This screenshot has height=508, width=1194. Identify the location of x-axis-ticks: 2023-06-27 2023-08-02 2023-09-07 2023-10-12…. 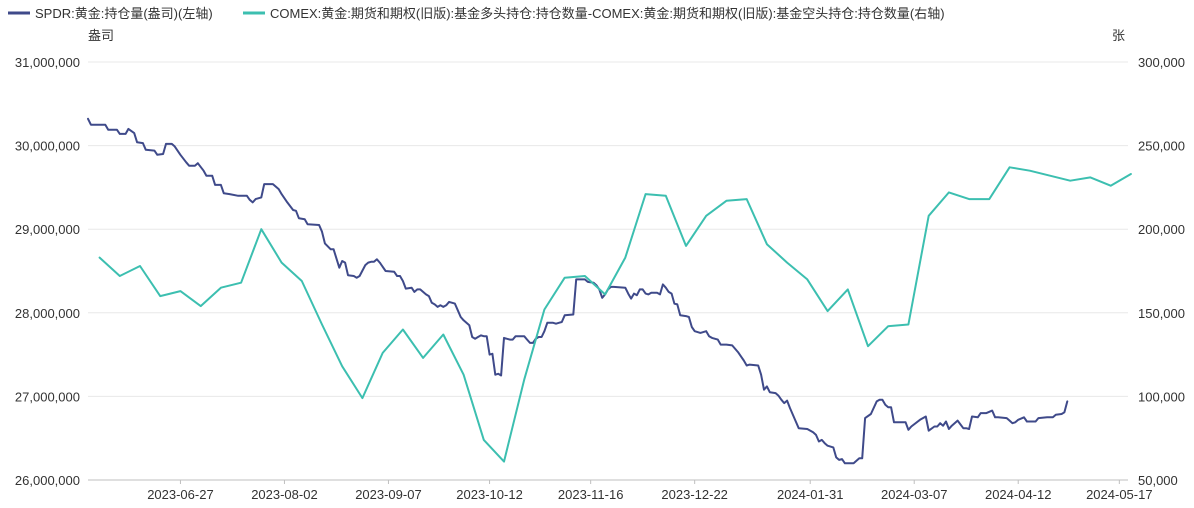
(650, 491).